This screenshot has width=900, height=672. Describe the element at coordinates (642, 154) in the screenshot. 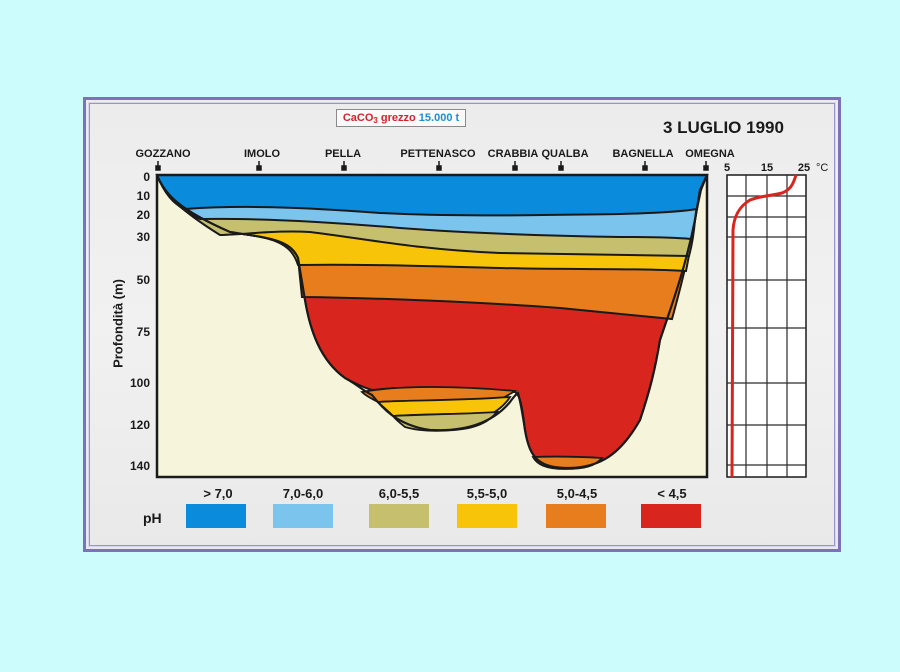

I see `station-bagnella: BAGNELLA` at that location.